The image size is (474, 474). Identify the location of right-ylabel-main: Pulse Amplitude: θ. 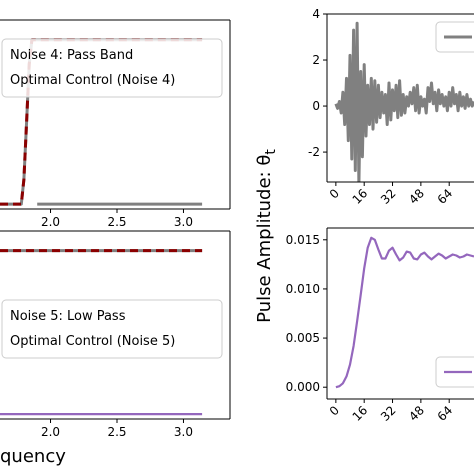
(264, 239).